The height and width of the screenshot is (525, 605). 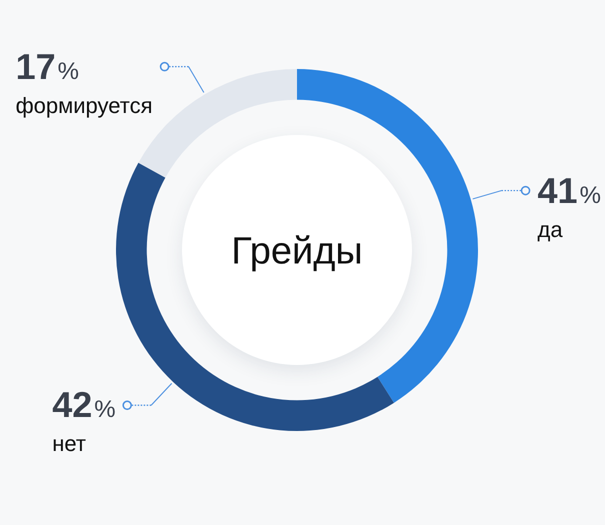 What do you see at coordinates (69, 444) in the screenshot?
I see `slice-label: нет` at bounding box center [69, 444].